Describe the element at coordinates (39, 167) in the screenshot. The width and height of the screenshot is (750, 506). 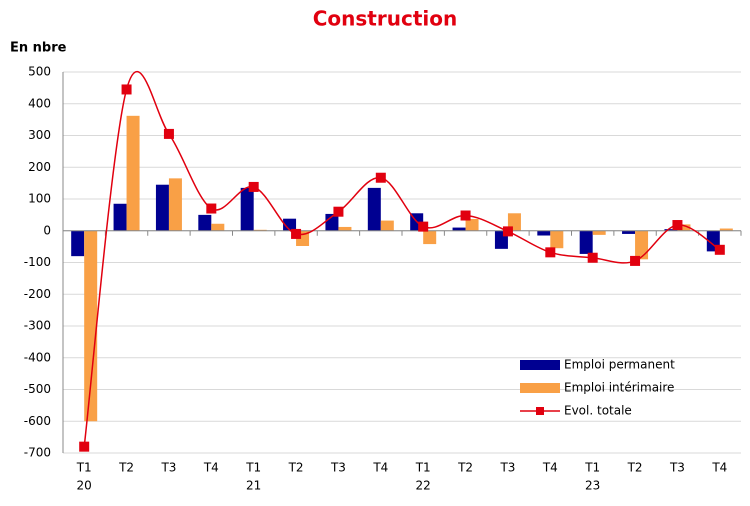
I see `y-tick-label: 200` at that location.